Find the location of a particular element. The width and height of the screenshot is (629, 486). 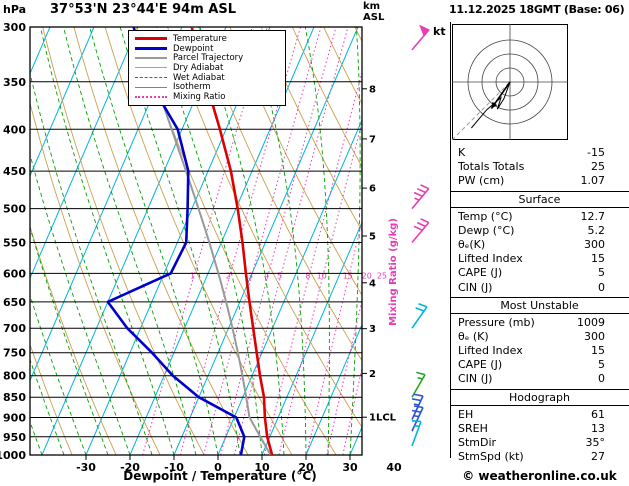

stat-label: Lifted Index is located at coordinates (490, 351).